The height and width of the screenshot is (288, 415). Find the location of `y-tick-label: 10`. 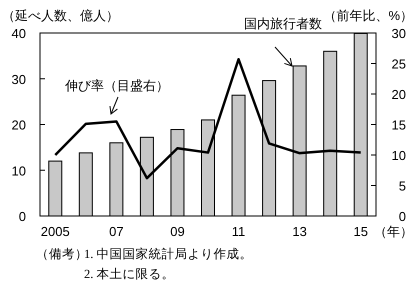

y-tick-label: 10 is located at coordinates (19, 170).